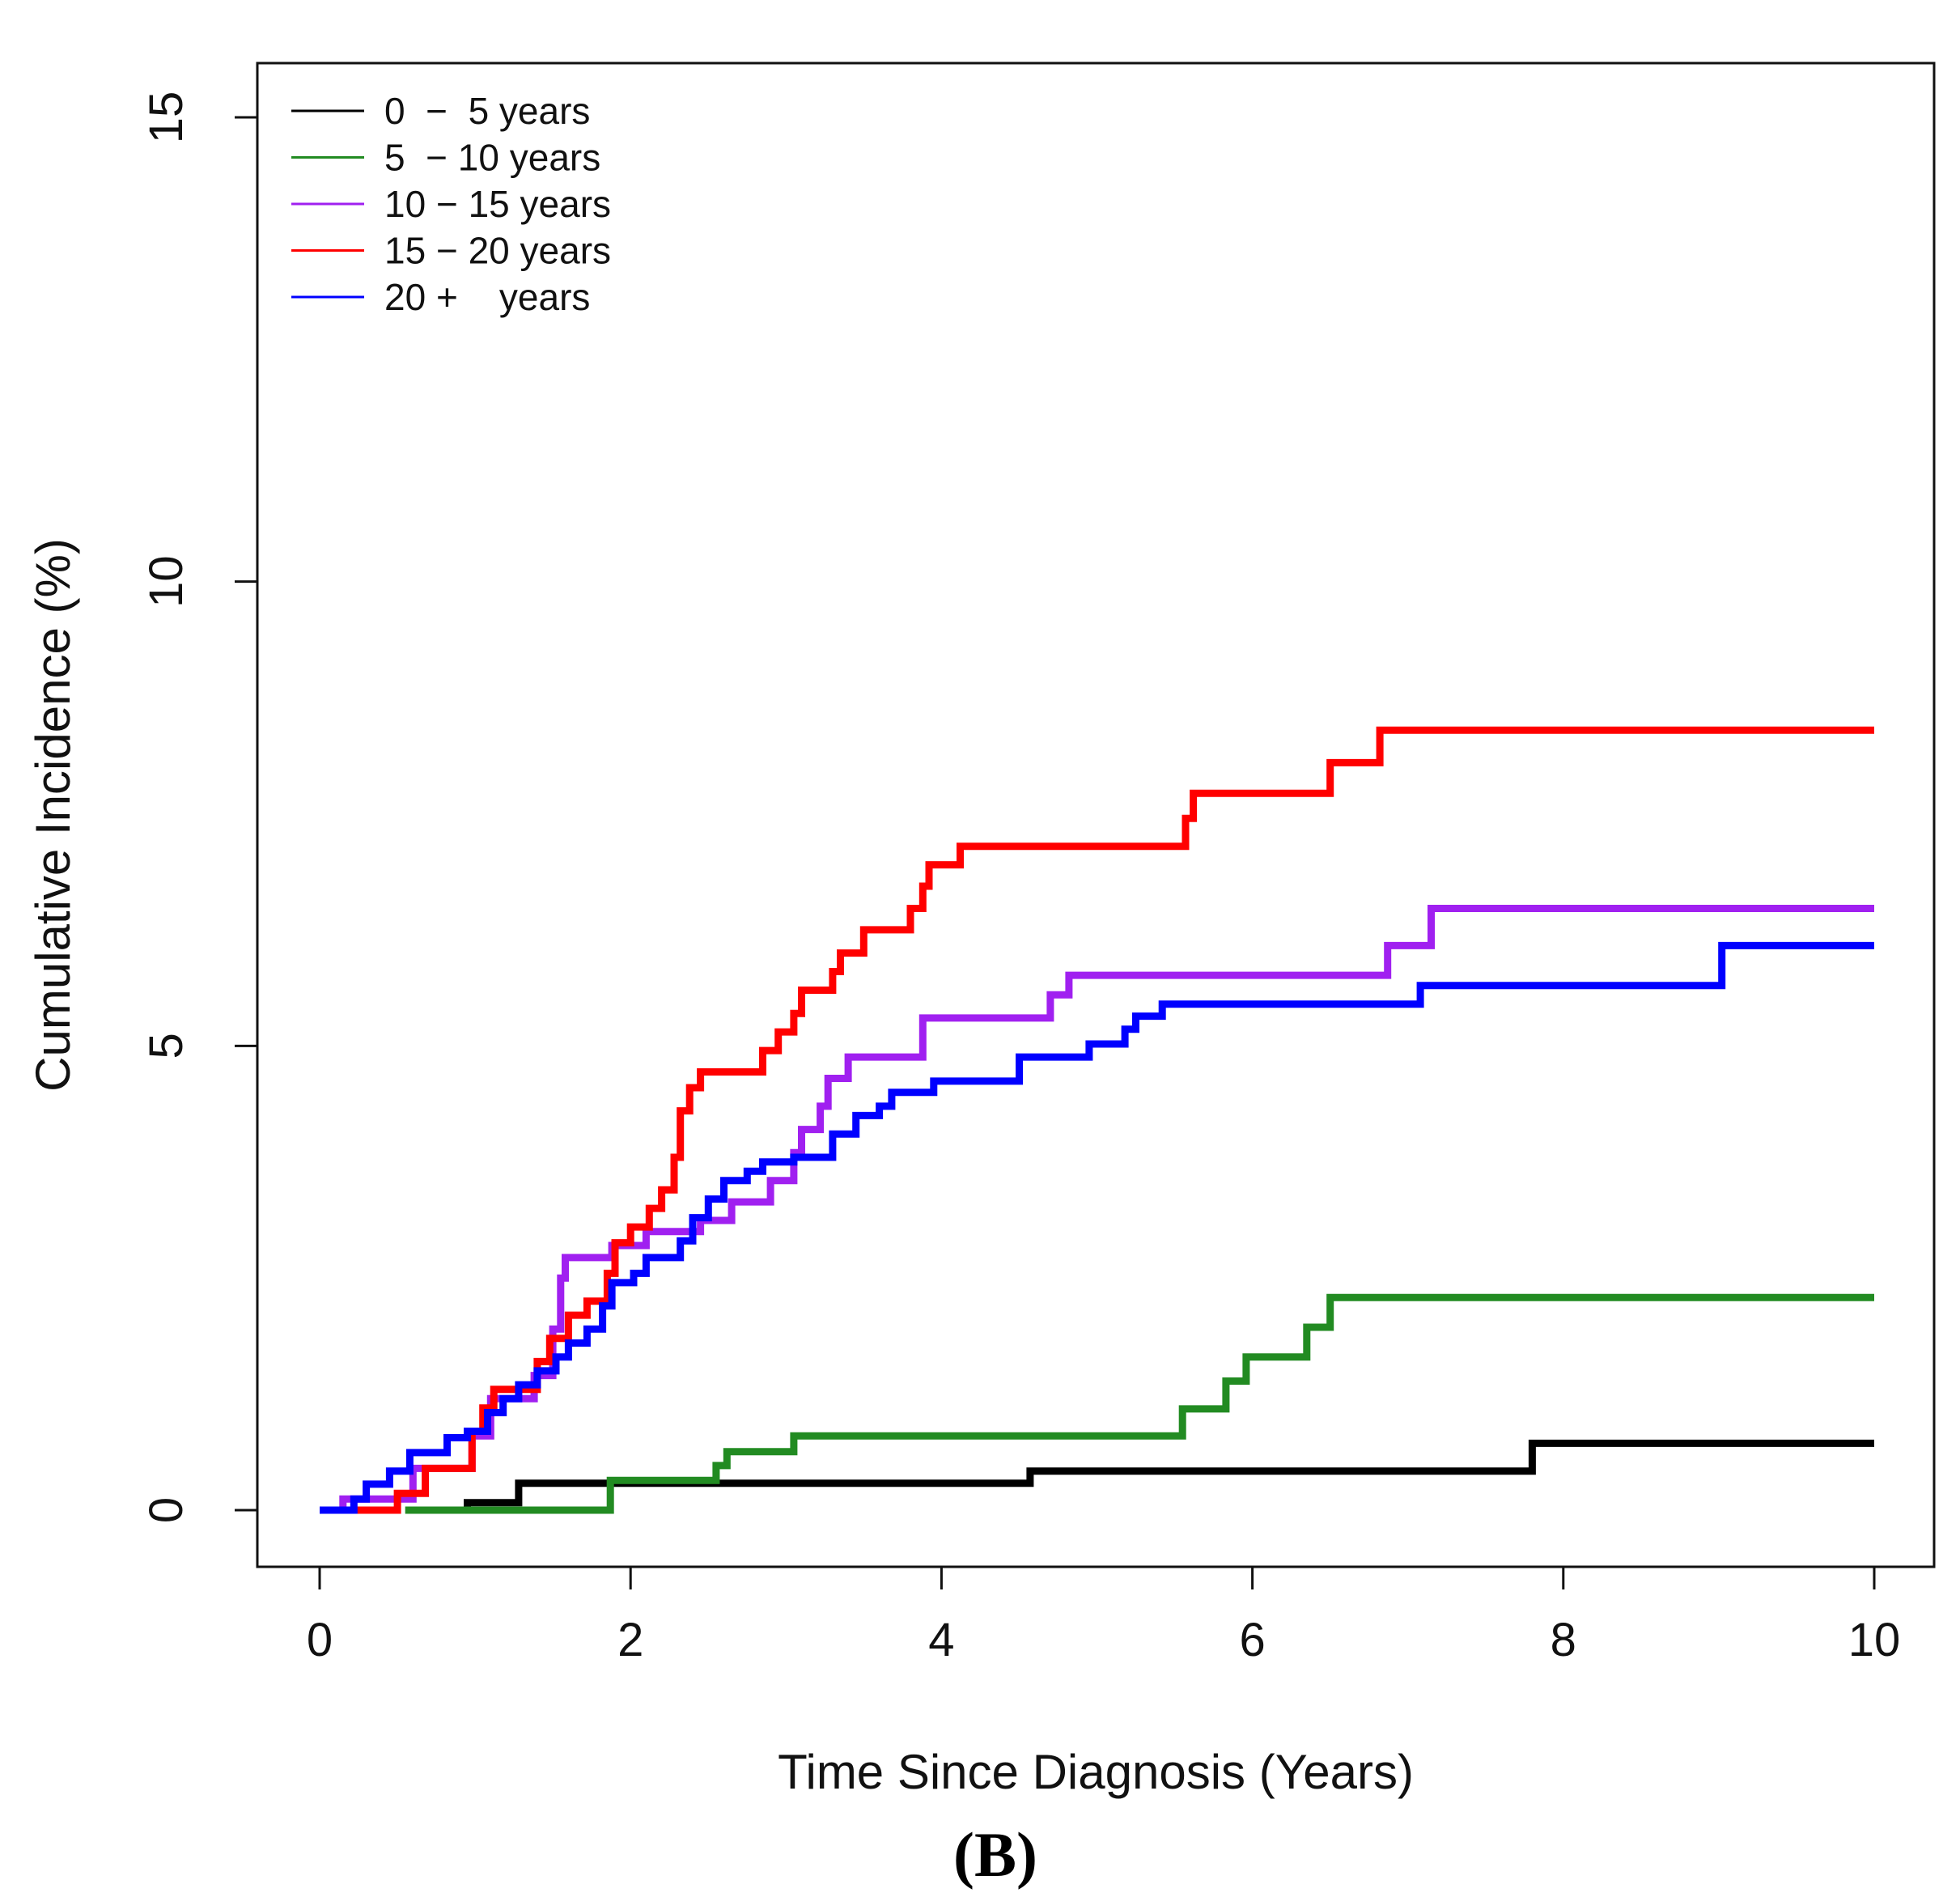 This screenshot has width=1960, height=1897. I want to click on x-tick-label: 2, so click(630, 1640).